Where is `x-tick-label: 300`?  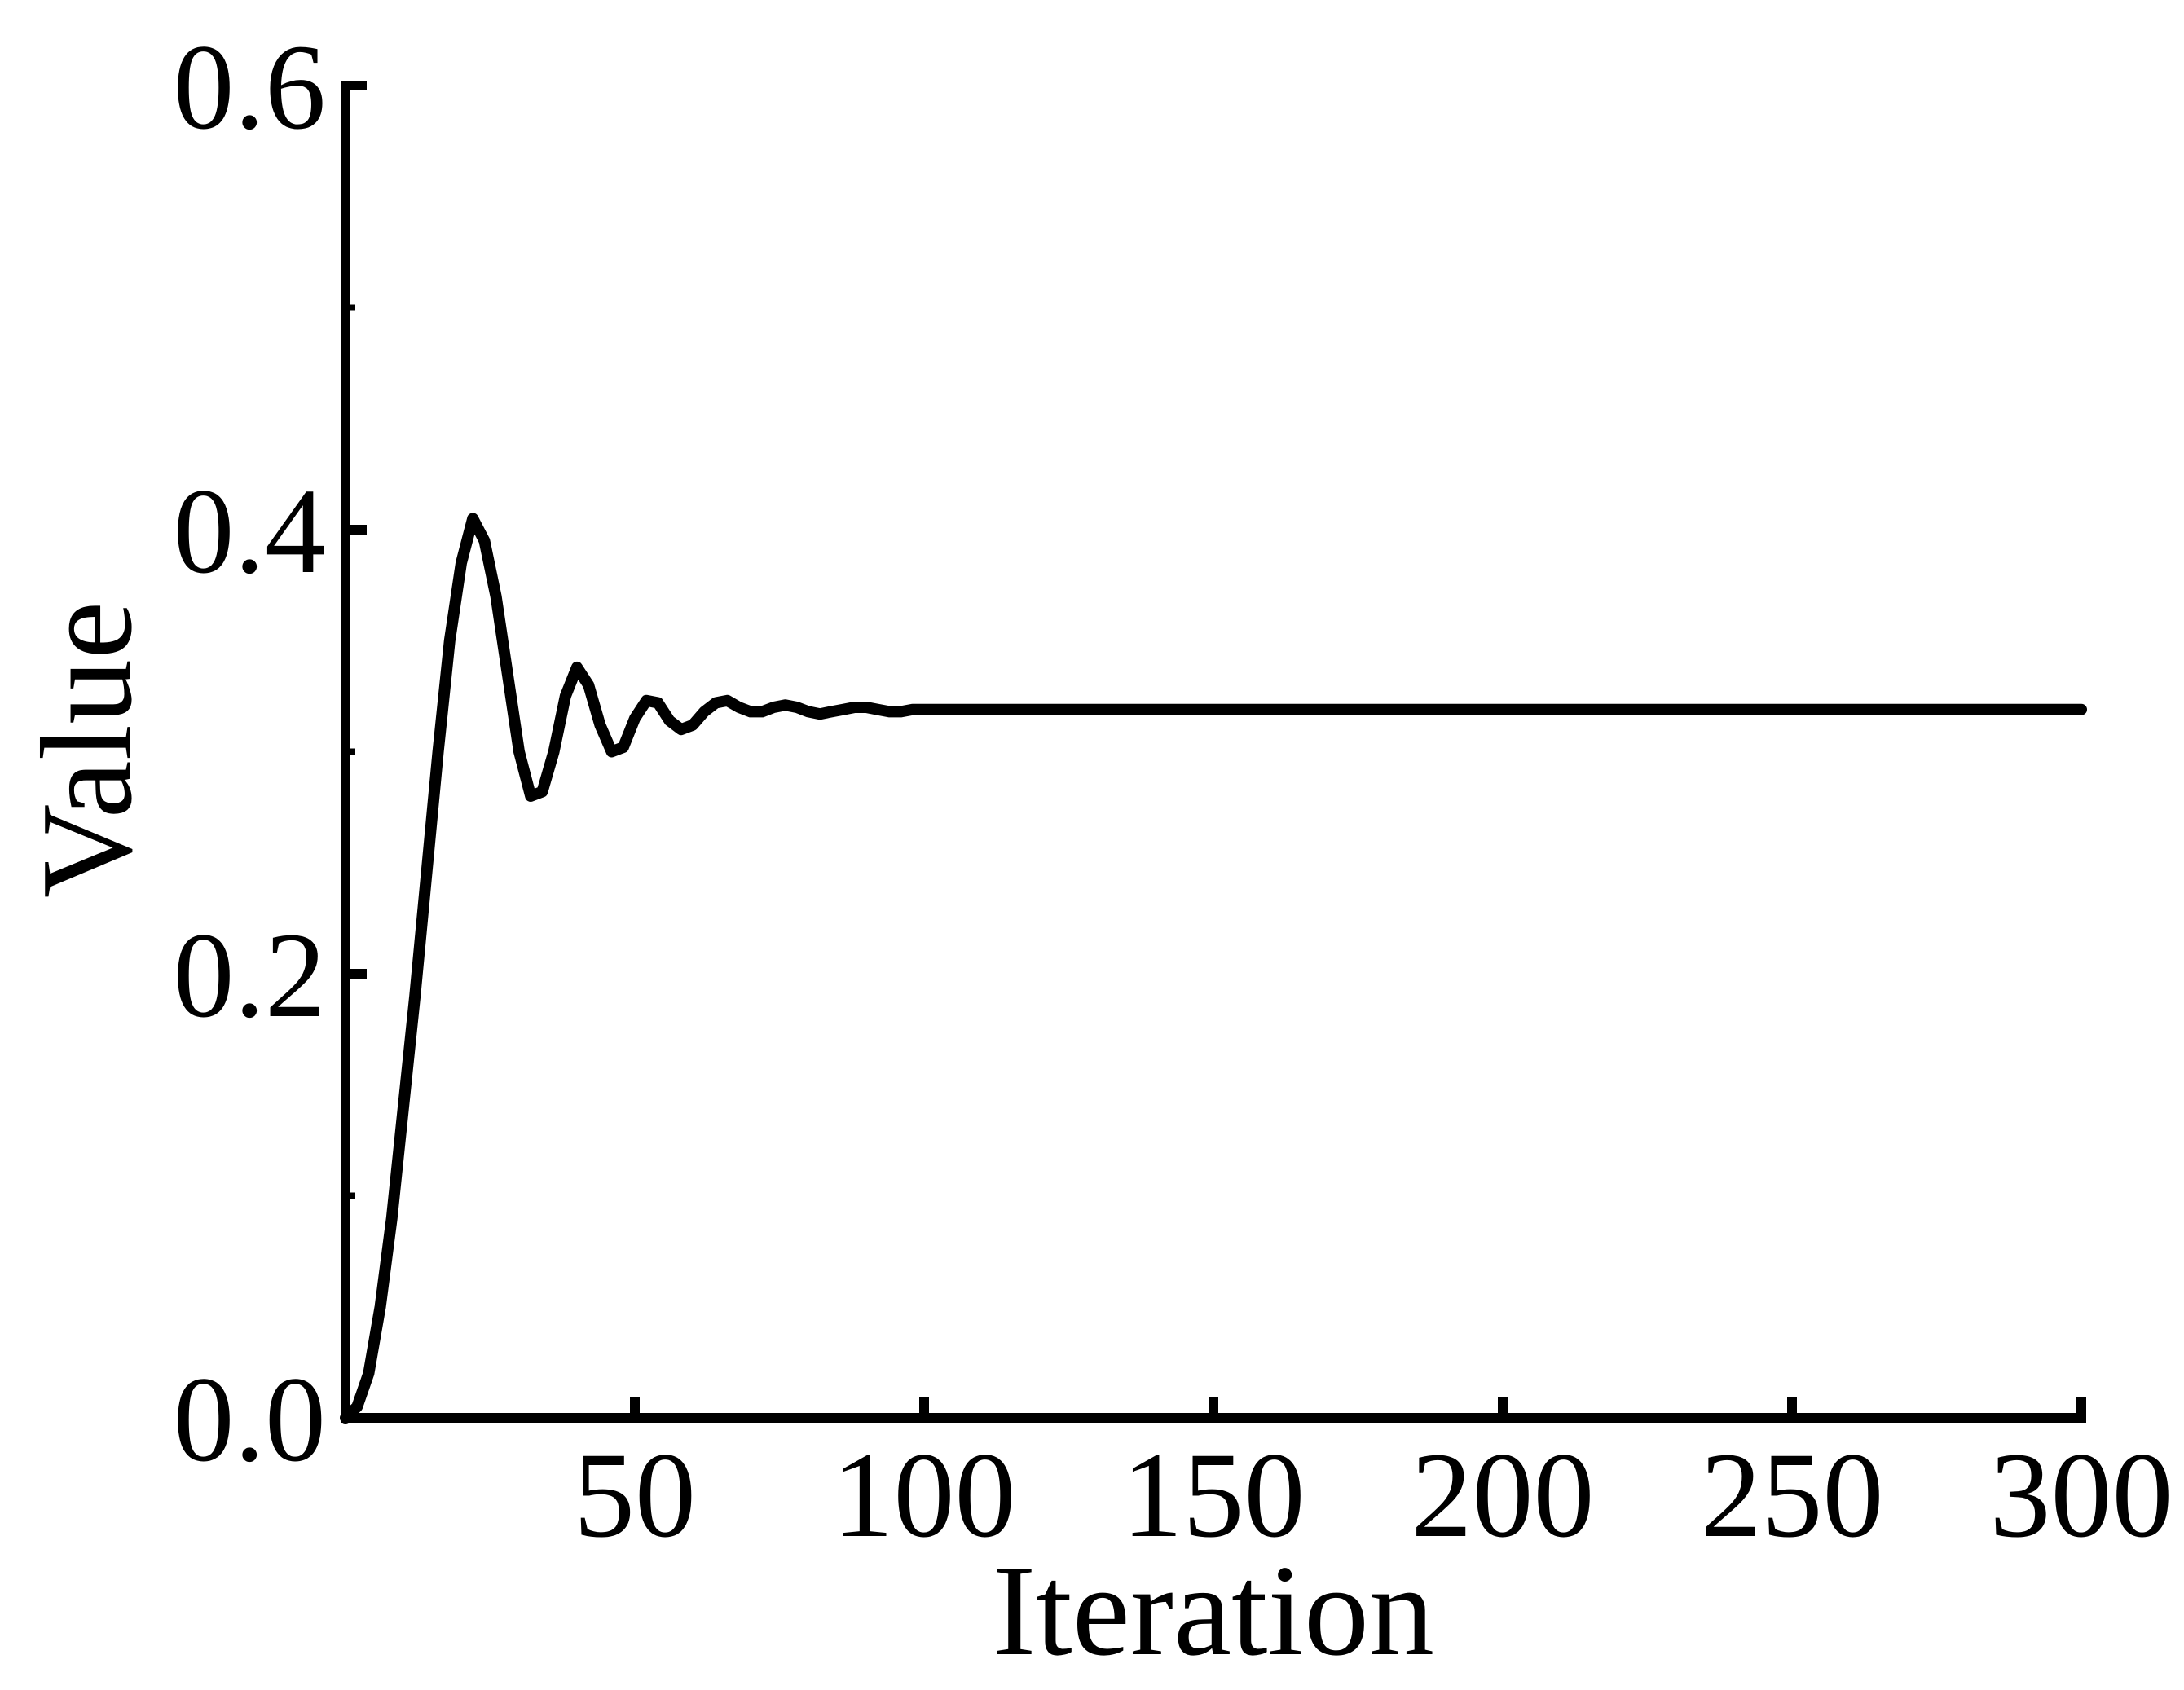 x-tick-label: 300 is located at coordinates (2081, 1495).